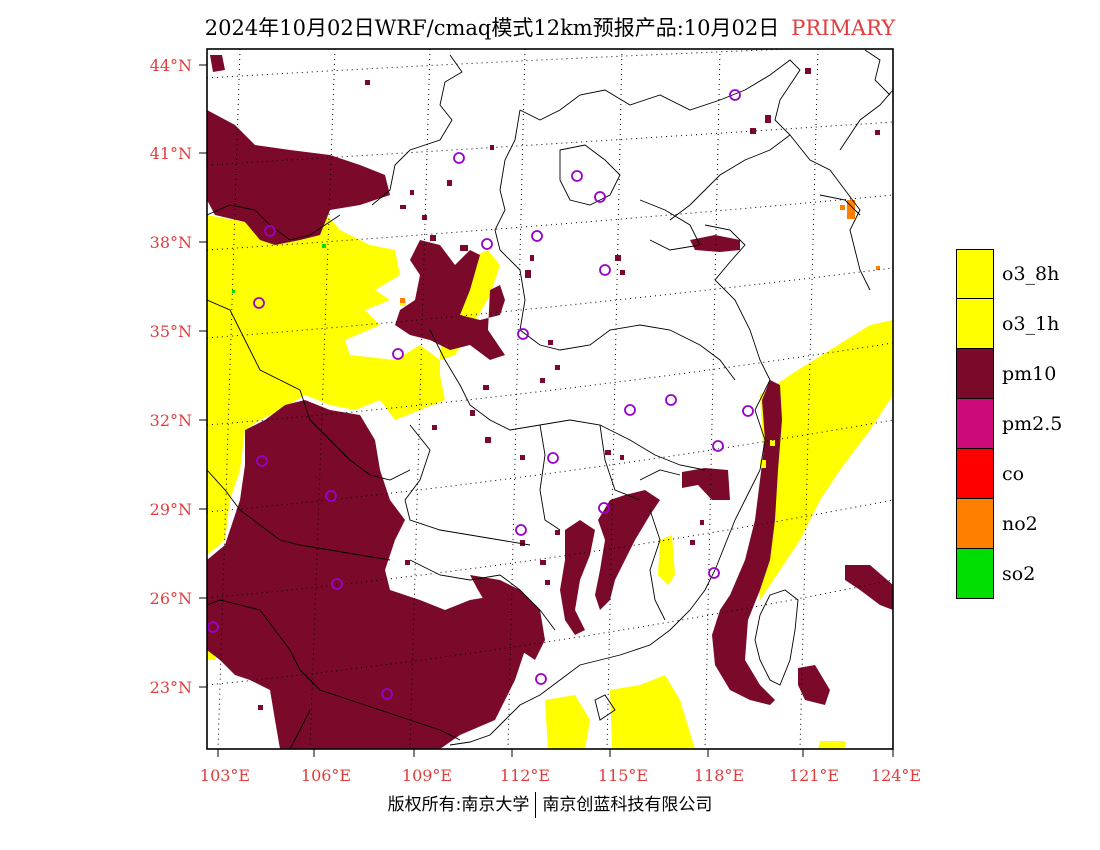  What do you see at coordinates (458, 805) in the screenshot?
I see `copyright-owner: 版权所有:南京大学` at bounding box center [458, 805].